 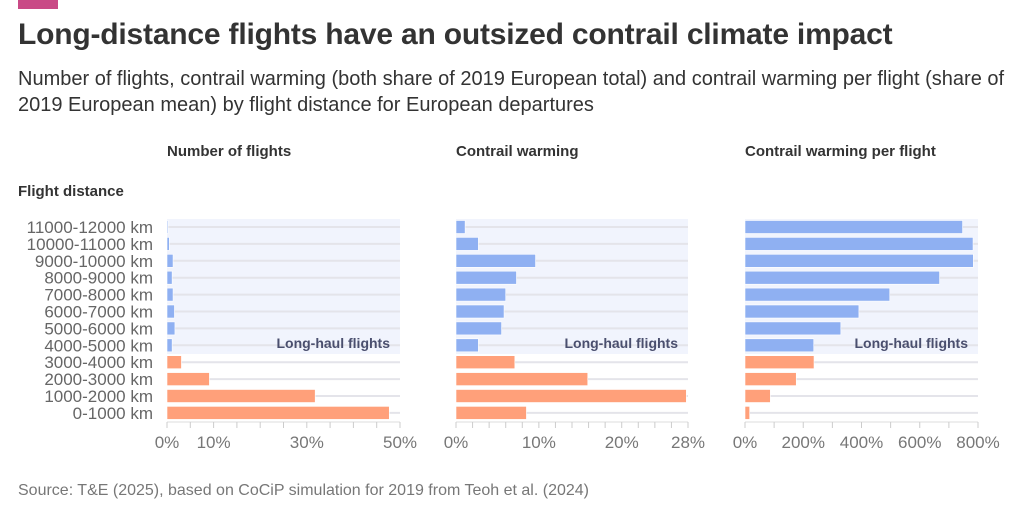 I want to click on row-label: 5000-6000 km, so click(x=98, y=328).